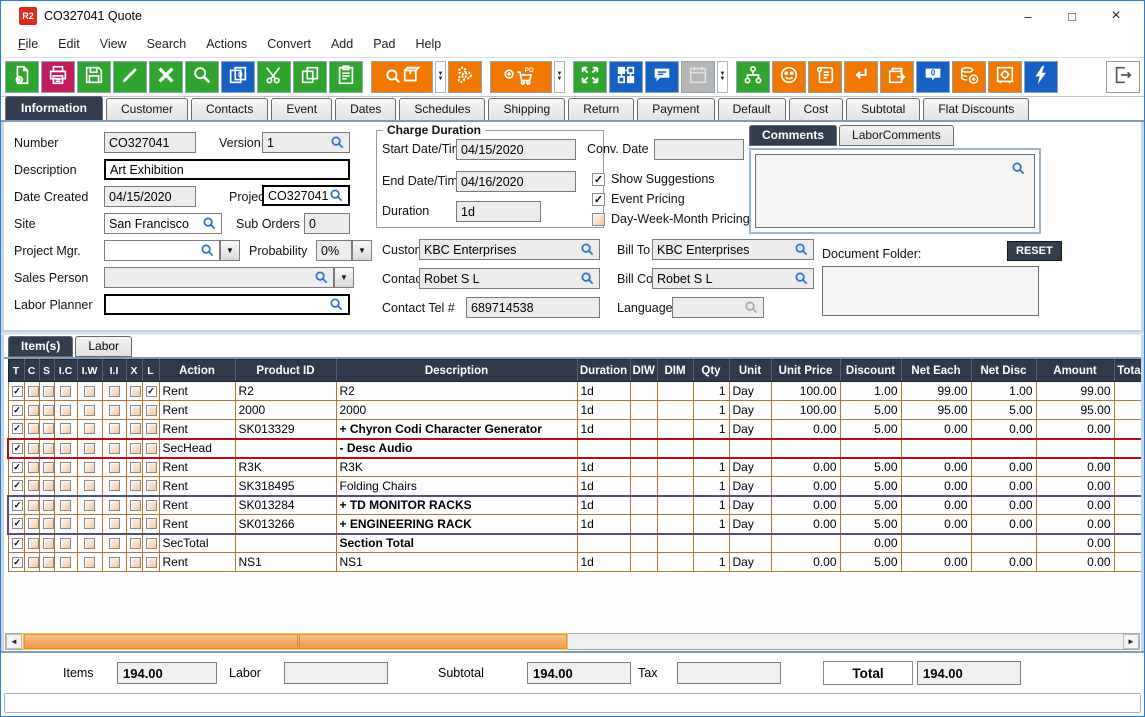 The height and width of the screenshot is (717, 1145). What do you see at coordinates (574, 467) in the screenshot?
I see `table-row: ✓ Rent R3K R3K 1d 1 Day 0.00 5.00 0.00 0.00 0.00` at bounding box center [574, 467].